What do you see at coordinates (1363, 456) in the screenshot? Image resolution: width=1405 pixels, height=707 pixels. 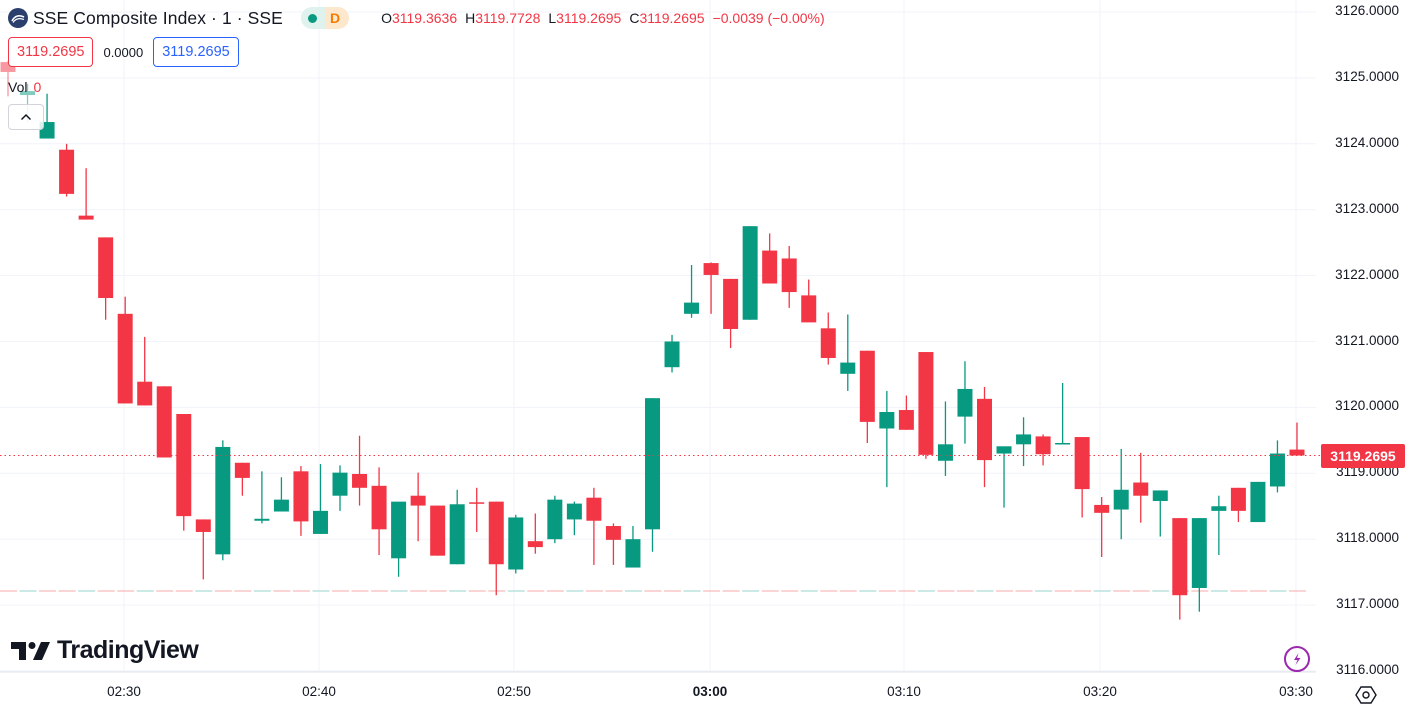 I see `last-price-label: 3119.2695` at bounding box center [1363, 456].